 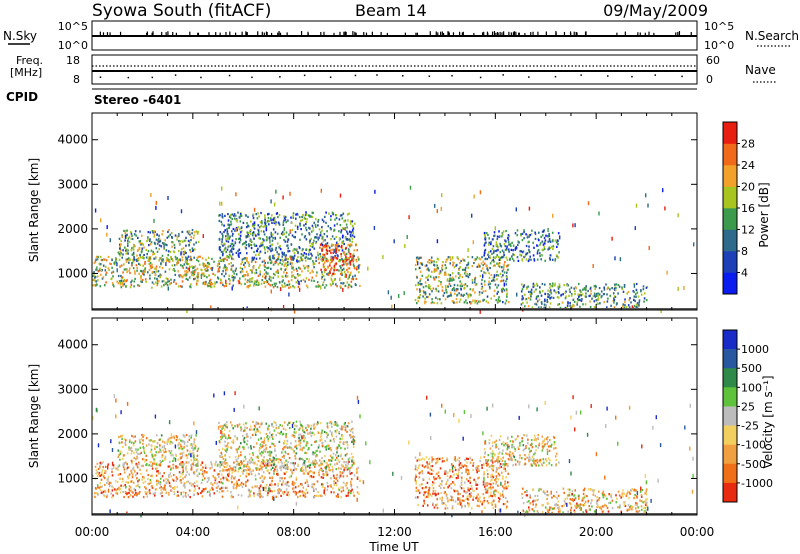 What do you see at coordinates (181, 11) in the screenshot?
I see `plot-title: Syowa South (fitACF)` at bounding box center [181, 11].